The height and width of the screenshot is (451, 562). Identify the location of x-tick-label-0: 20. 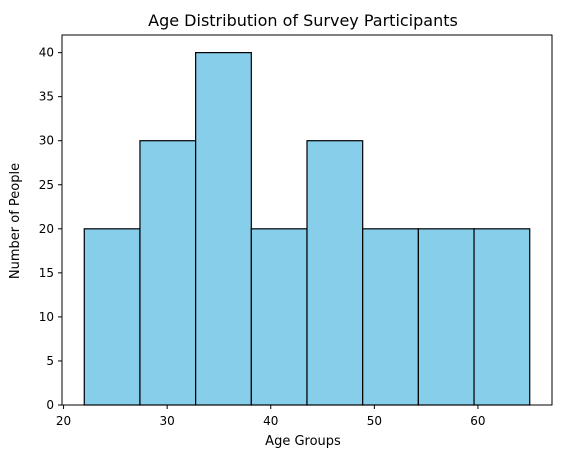
(63, 421).